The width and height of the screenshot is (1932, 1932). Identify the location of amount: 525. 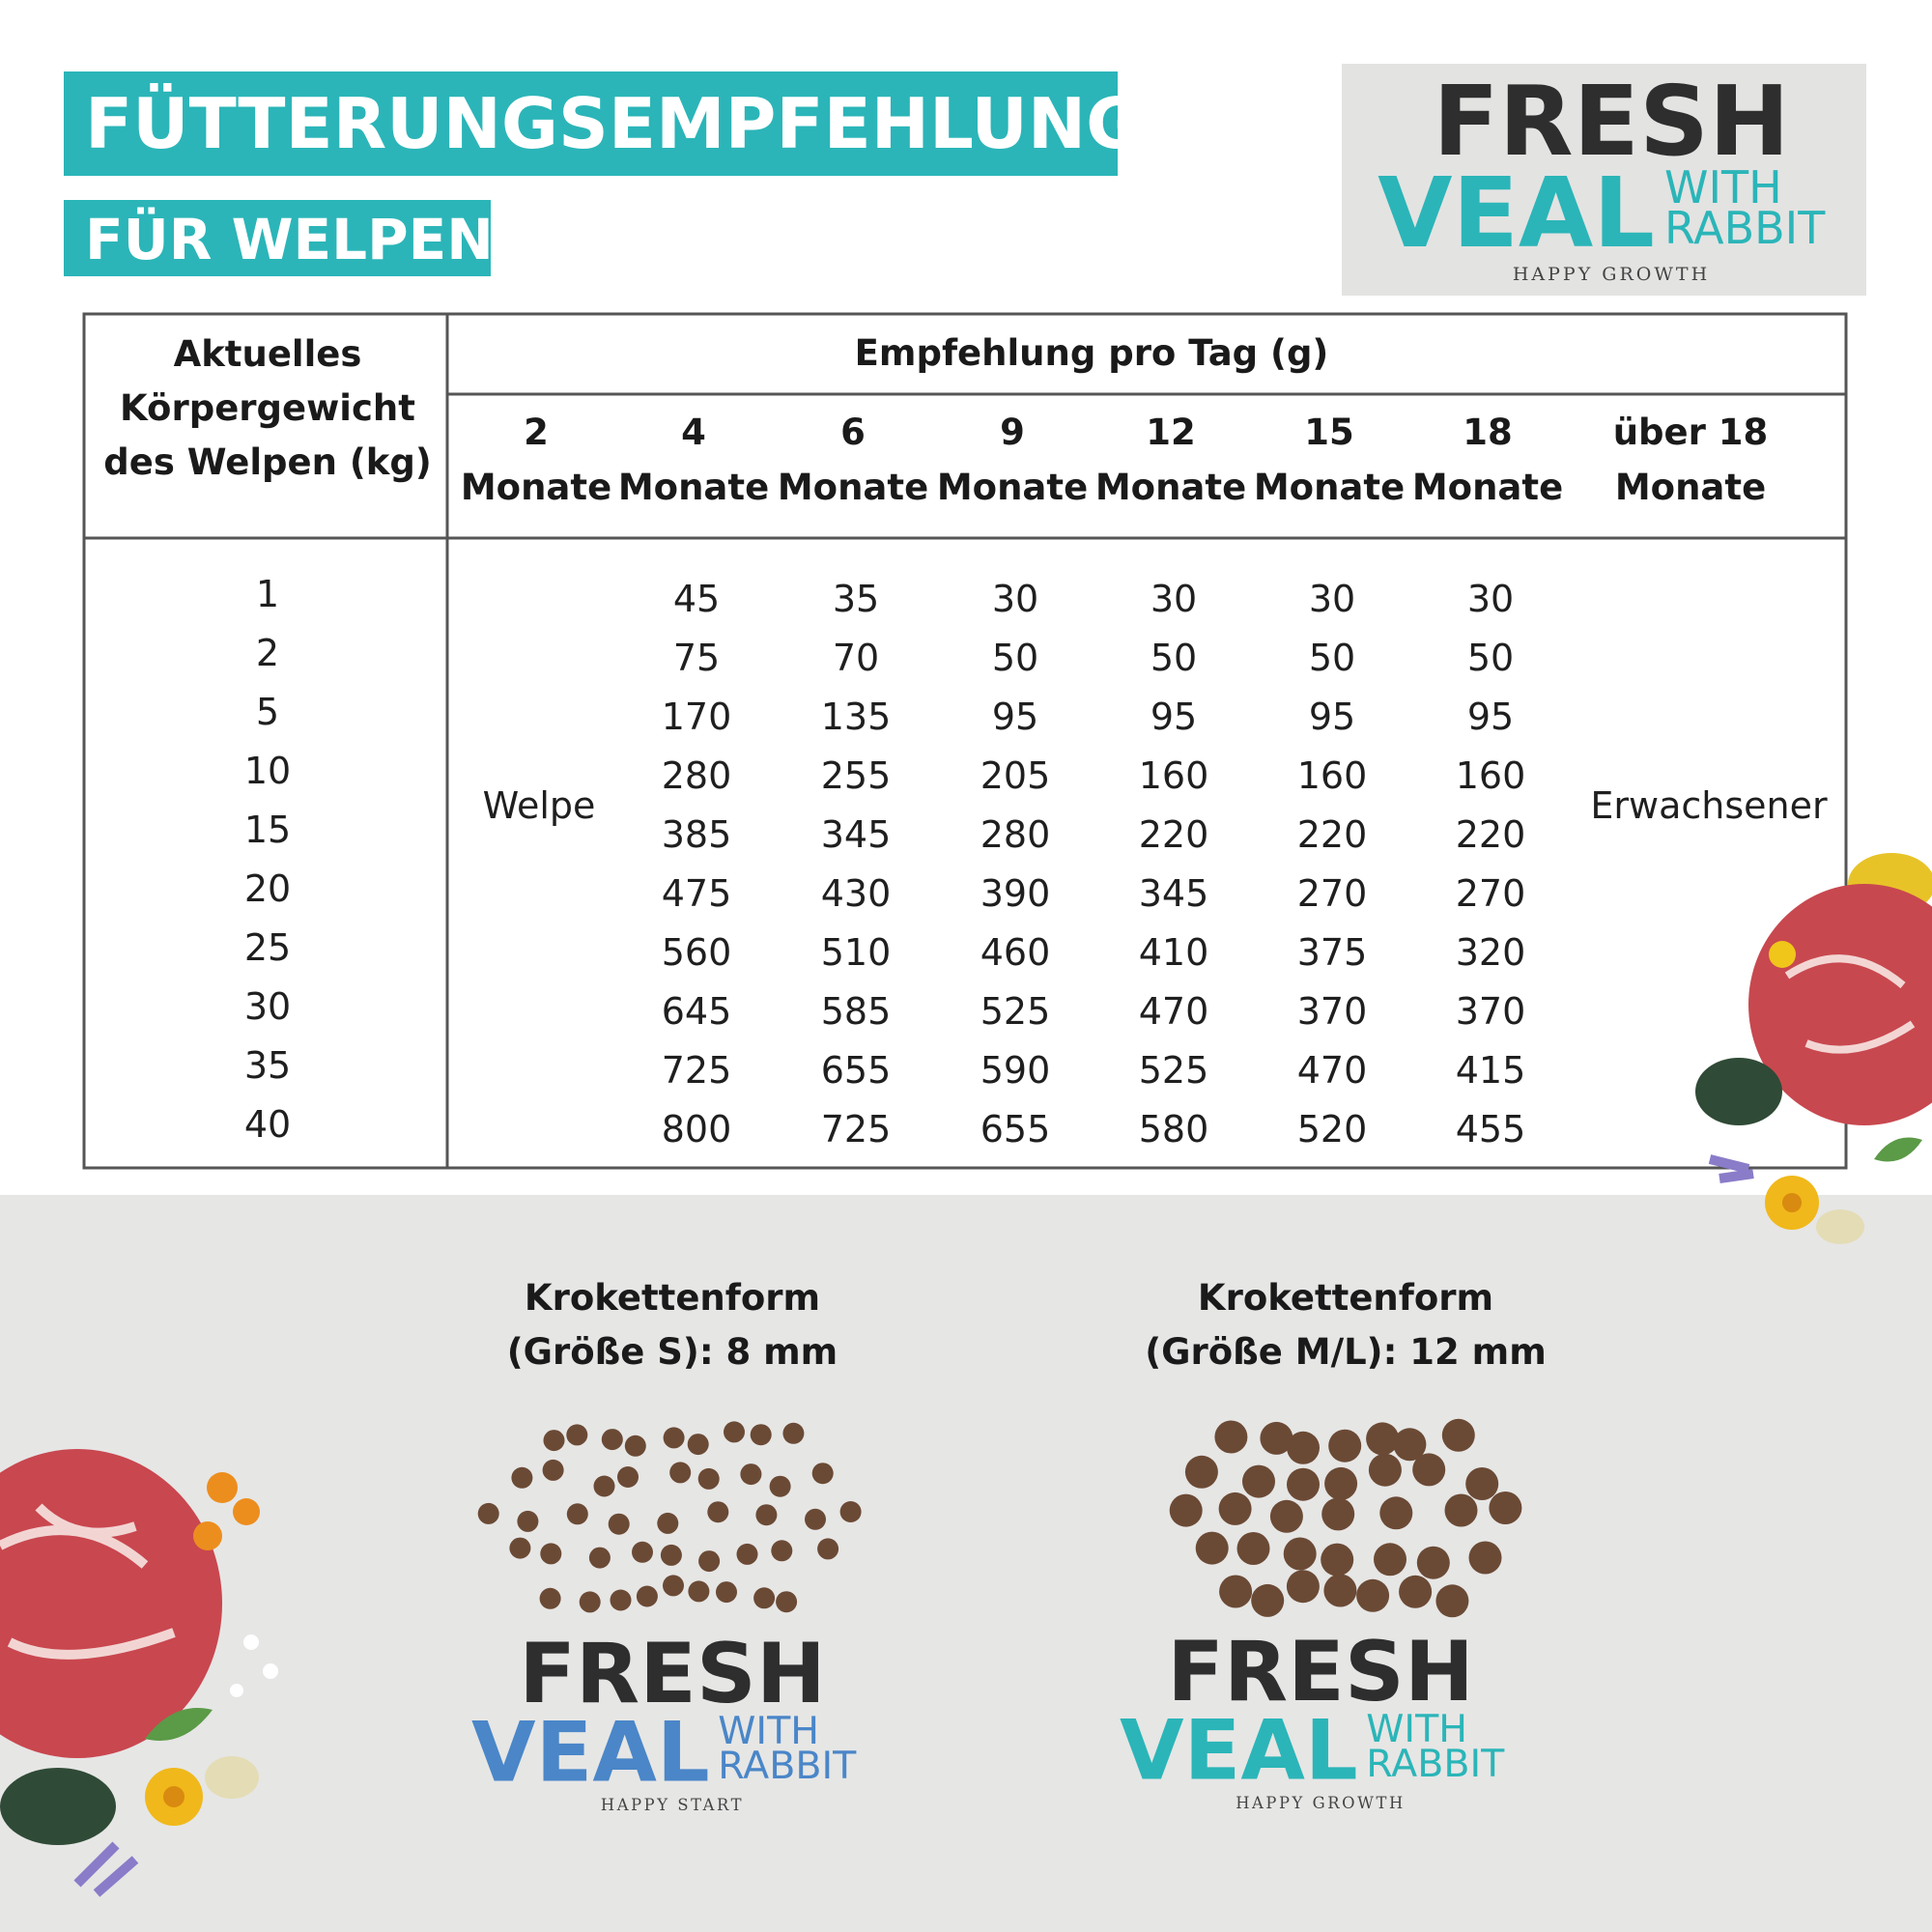
(1015, 1011).